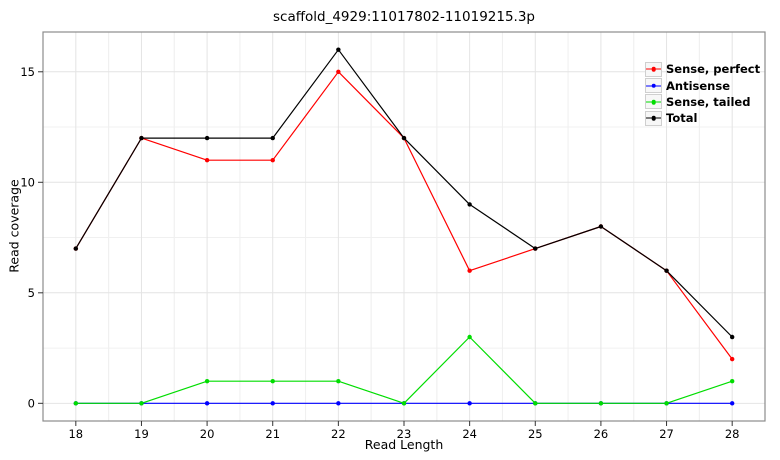  What do you see at coordinates (338, 434) in the screenshot?
I see `x-tick-label: 22` at bounding box center [338, 434].